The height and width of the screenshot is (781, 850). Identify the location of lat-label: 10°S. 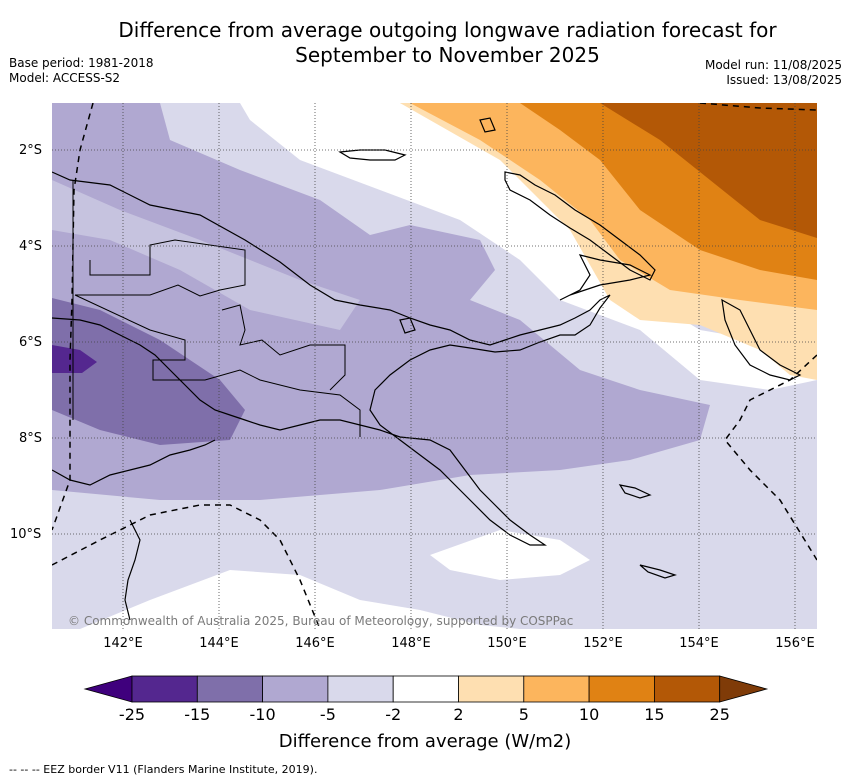
(26, 534).